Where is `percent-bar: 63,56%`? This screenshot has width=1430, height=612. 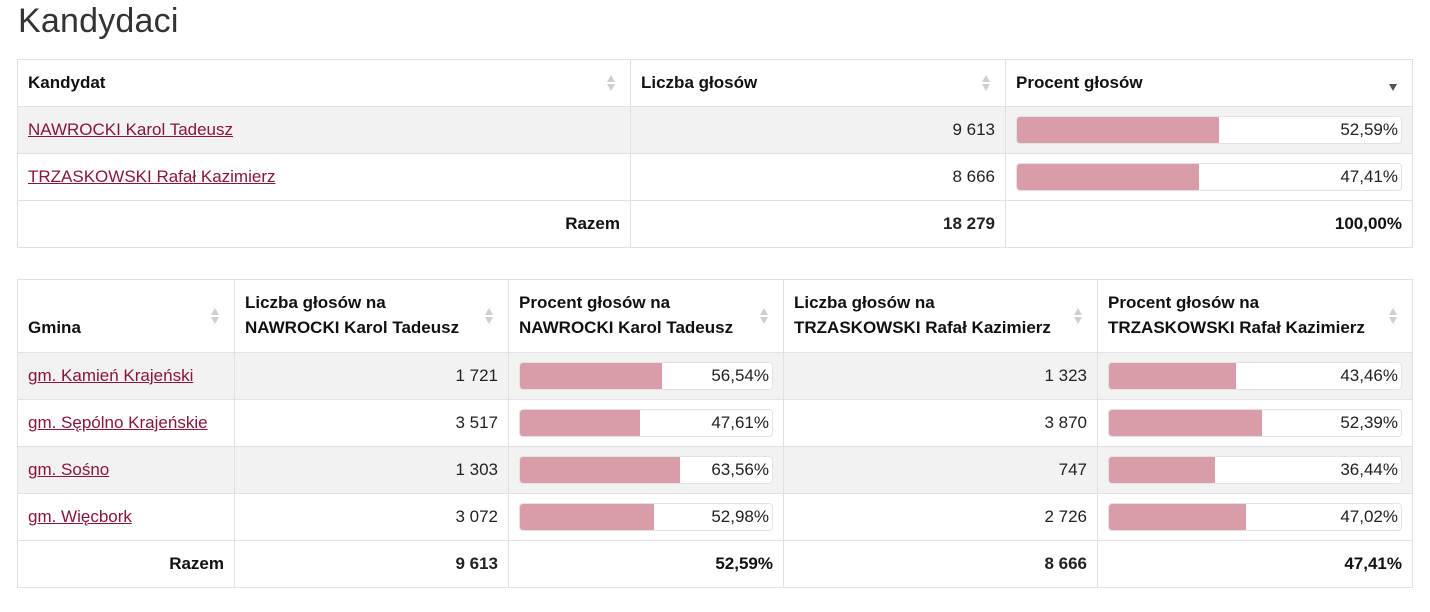 percent-bar: 63,56% is located at coordinates (646, 470).